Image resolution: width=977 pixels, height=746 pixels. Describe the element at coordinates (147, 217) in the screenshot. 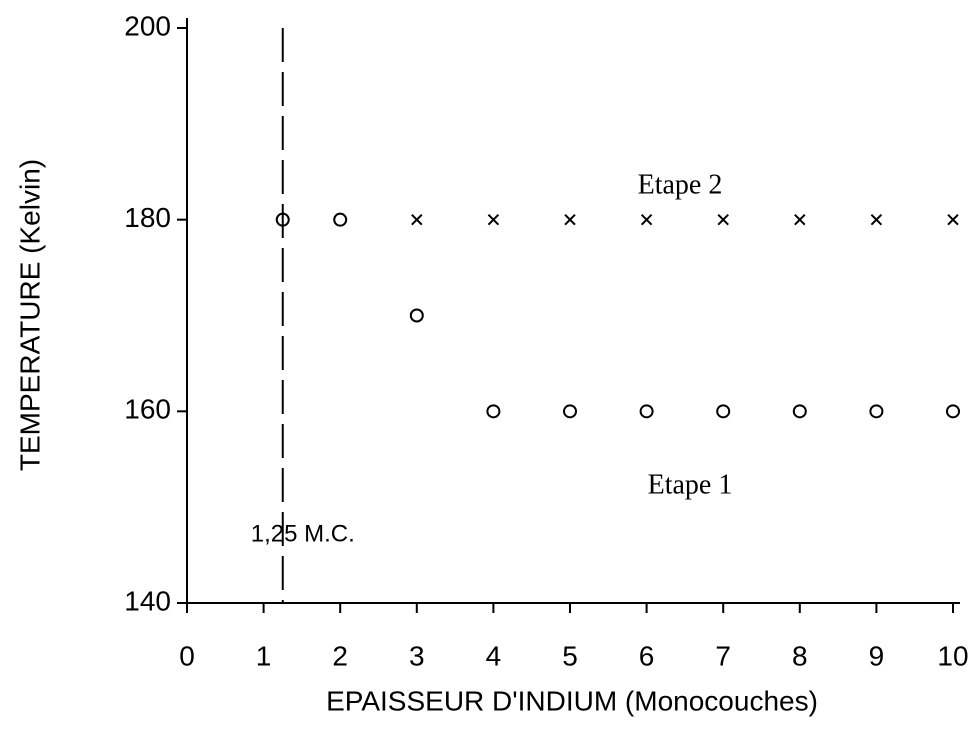

I see `y-tick-label: 180` at that location.